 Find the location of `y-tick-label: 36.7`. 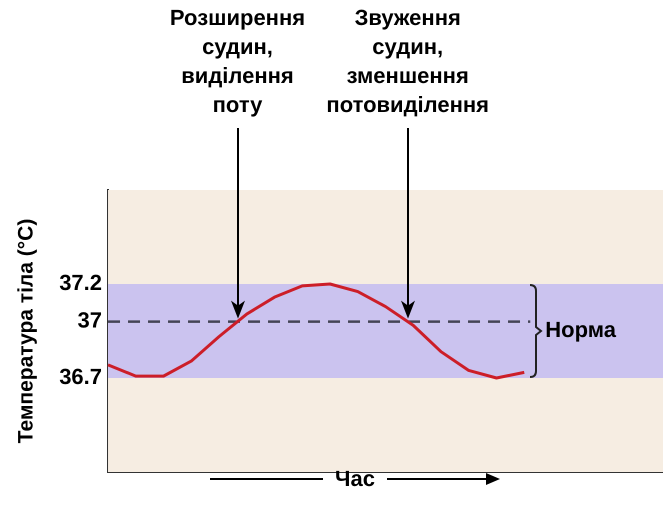

y-tick-label: 36.7 is located at coordinates (80, 377).